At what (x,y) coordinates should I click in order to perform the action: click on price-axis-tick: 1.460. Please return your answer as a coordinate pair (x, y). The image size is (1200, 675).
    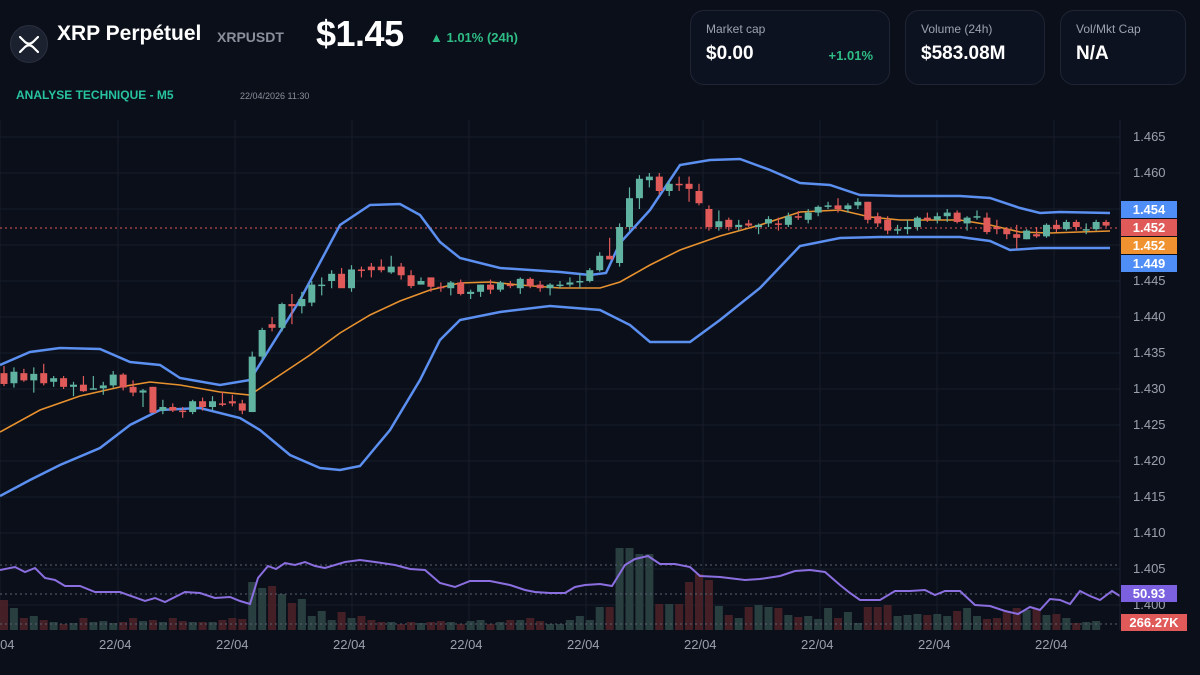
    Looking at the image, I should click on (1149, 172).